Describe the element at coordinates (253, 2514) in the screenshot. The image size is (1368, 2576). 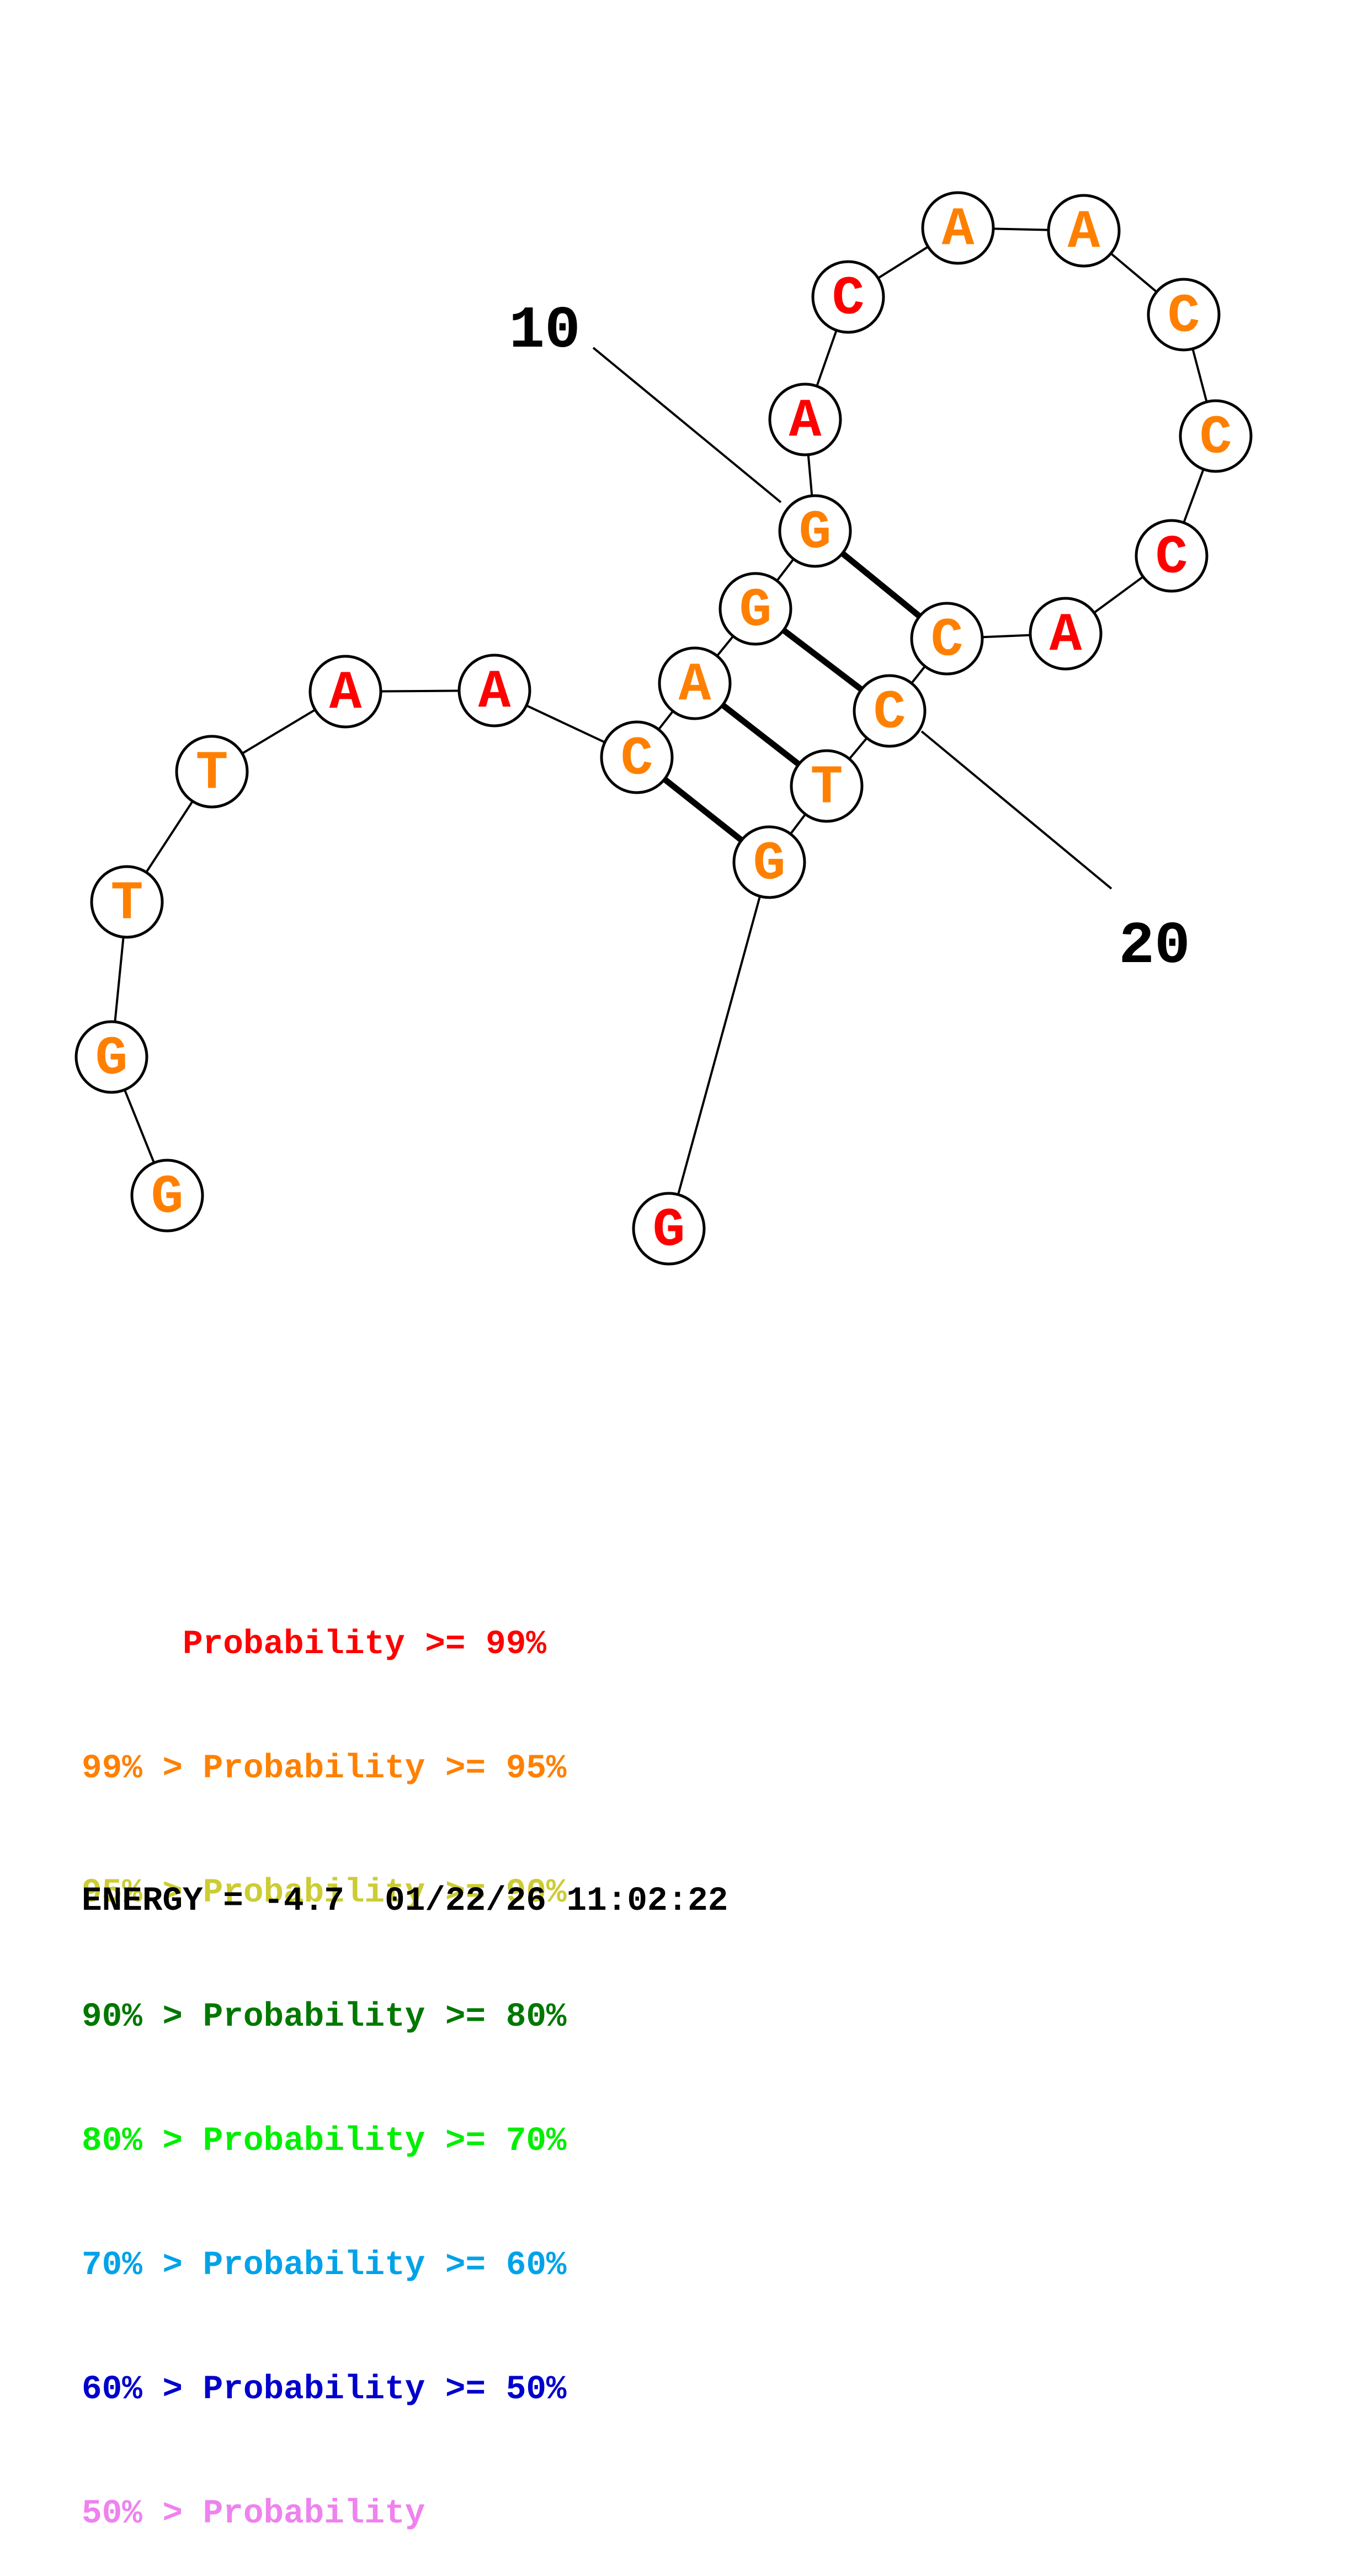
I see `legend-row-below50: 50% > Probability` at that location.